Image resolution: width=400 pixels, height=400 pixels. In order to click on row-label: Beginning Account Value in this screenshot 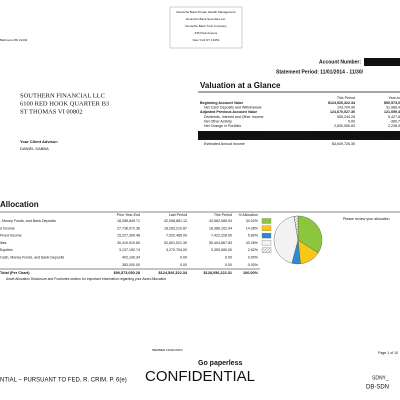, I will do `click(221, 103)`.